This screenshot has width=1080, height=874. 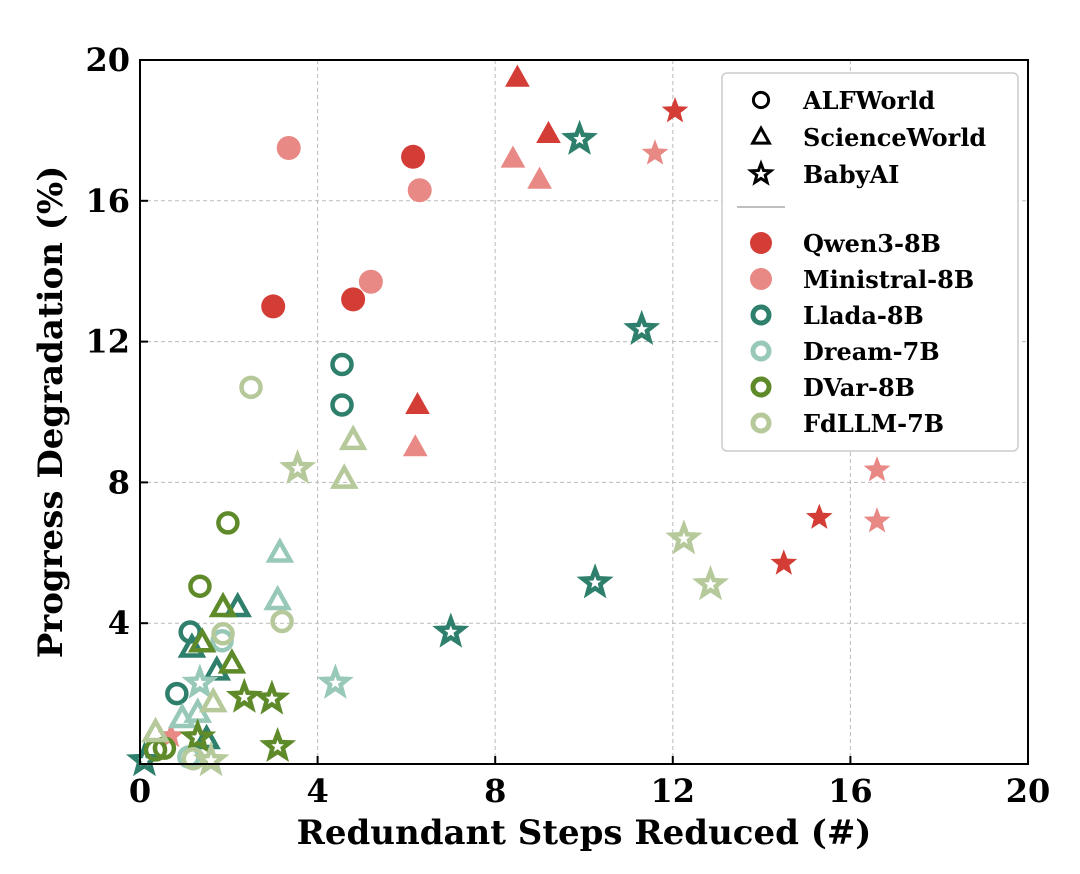 What do you see at coordinates (107, 342) in the screenshot?
I see `y-tick-label: 12` at bounding box center [107, 342].